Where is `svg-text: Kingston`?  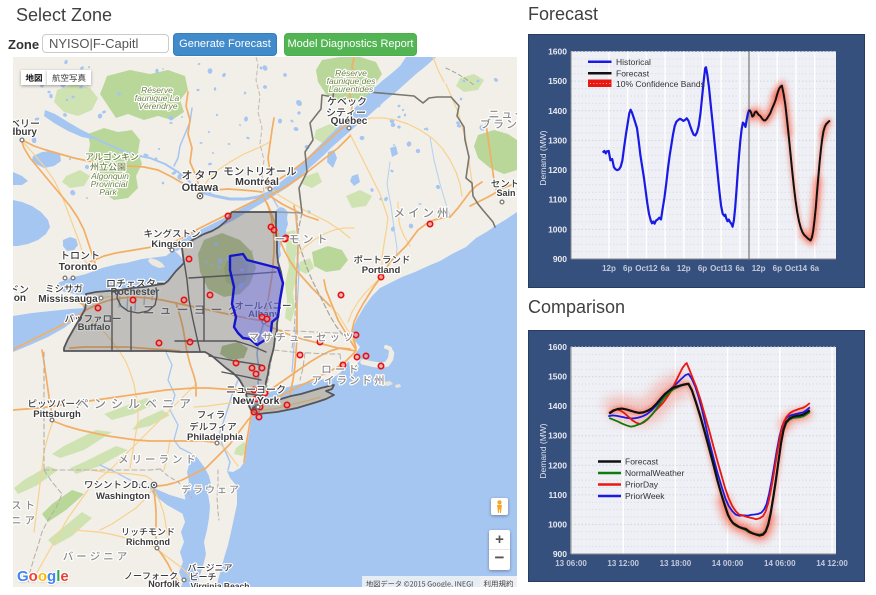
svg-text: Kingston is located at coordinates (171, 244).